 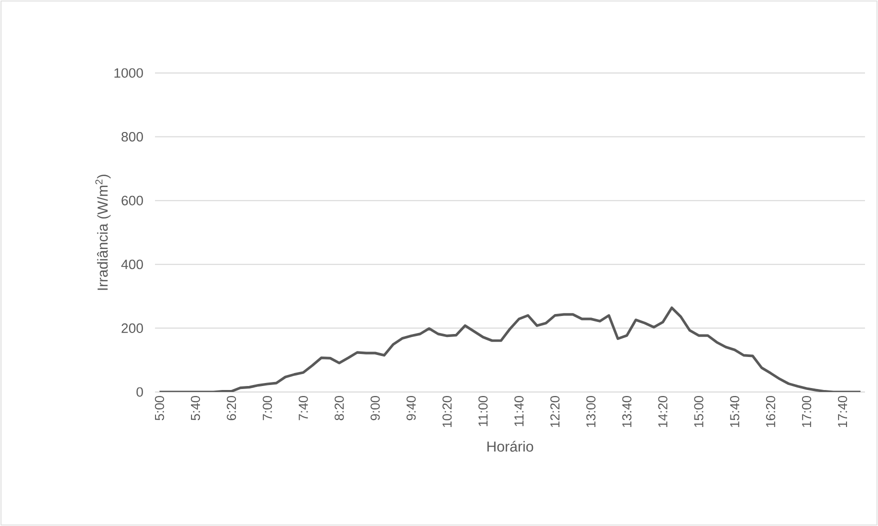 I want to click on x-tick-label: 8:20, so click(x=339, y=408).